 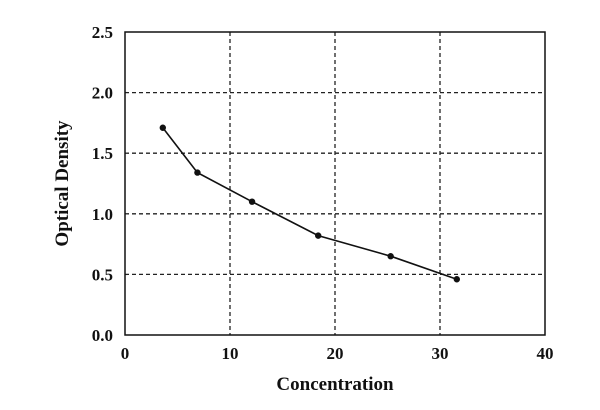 I want to click on y-tick-labels: 0.0 0.5 1.0 1.5 2.0 2.5, so click(x=102, y=184).